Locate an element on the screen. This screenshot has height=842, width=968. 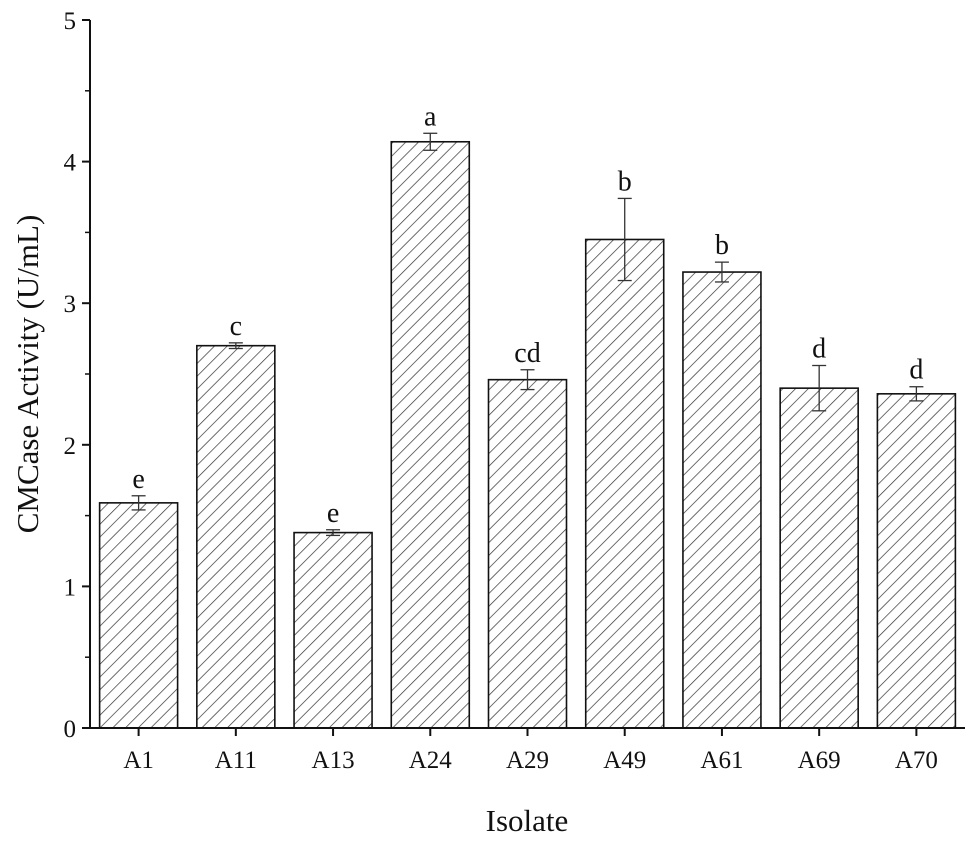
x-tick-label-a13: A13 is located at coordinates (333, 760).